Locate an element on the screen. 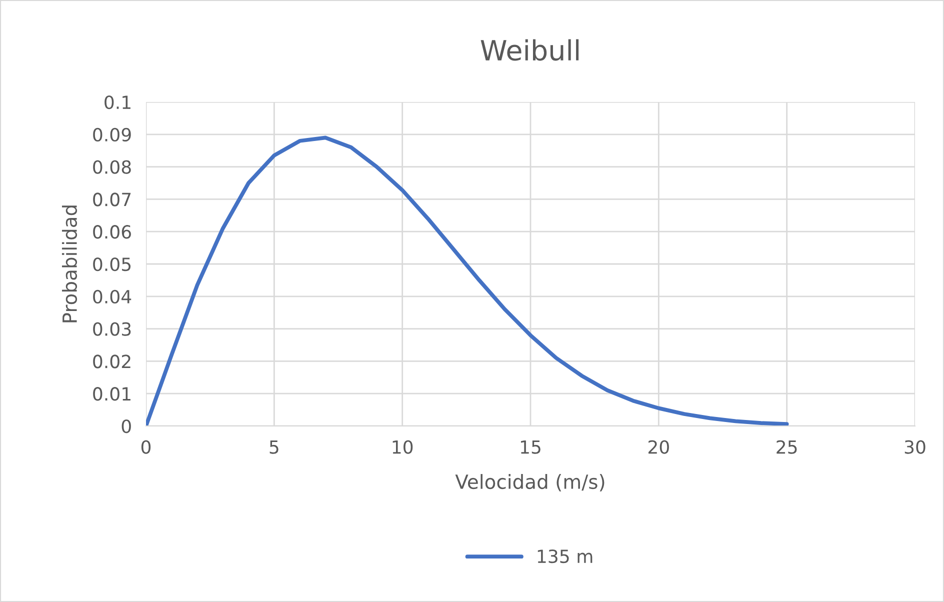 This screenshot has width=944, height=602. x-axis-title: Velocidad (m/s) is located at coordinates (529, 483).